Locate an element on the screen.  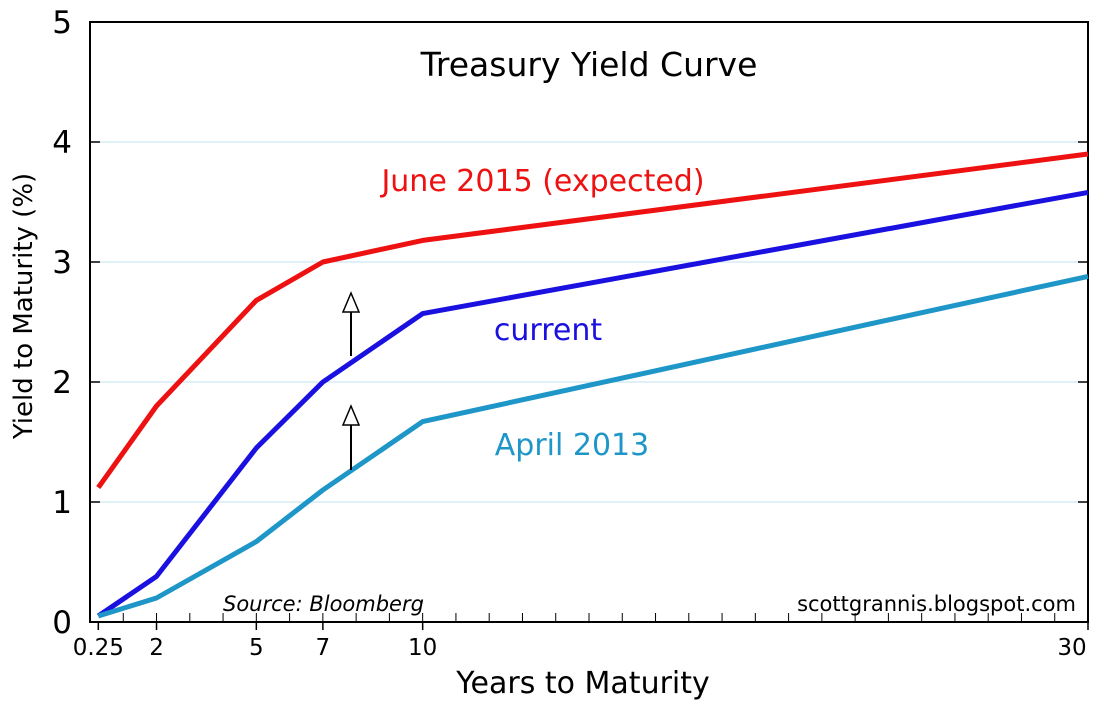
y-axis-label: Yield to Maturity (%) is located at coordinates (24, 306).